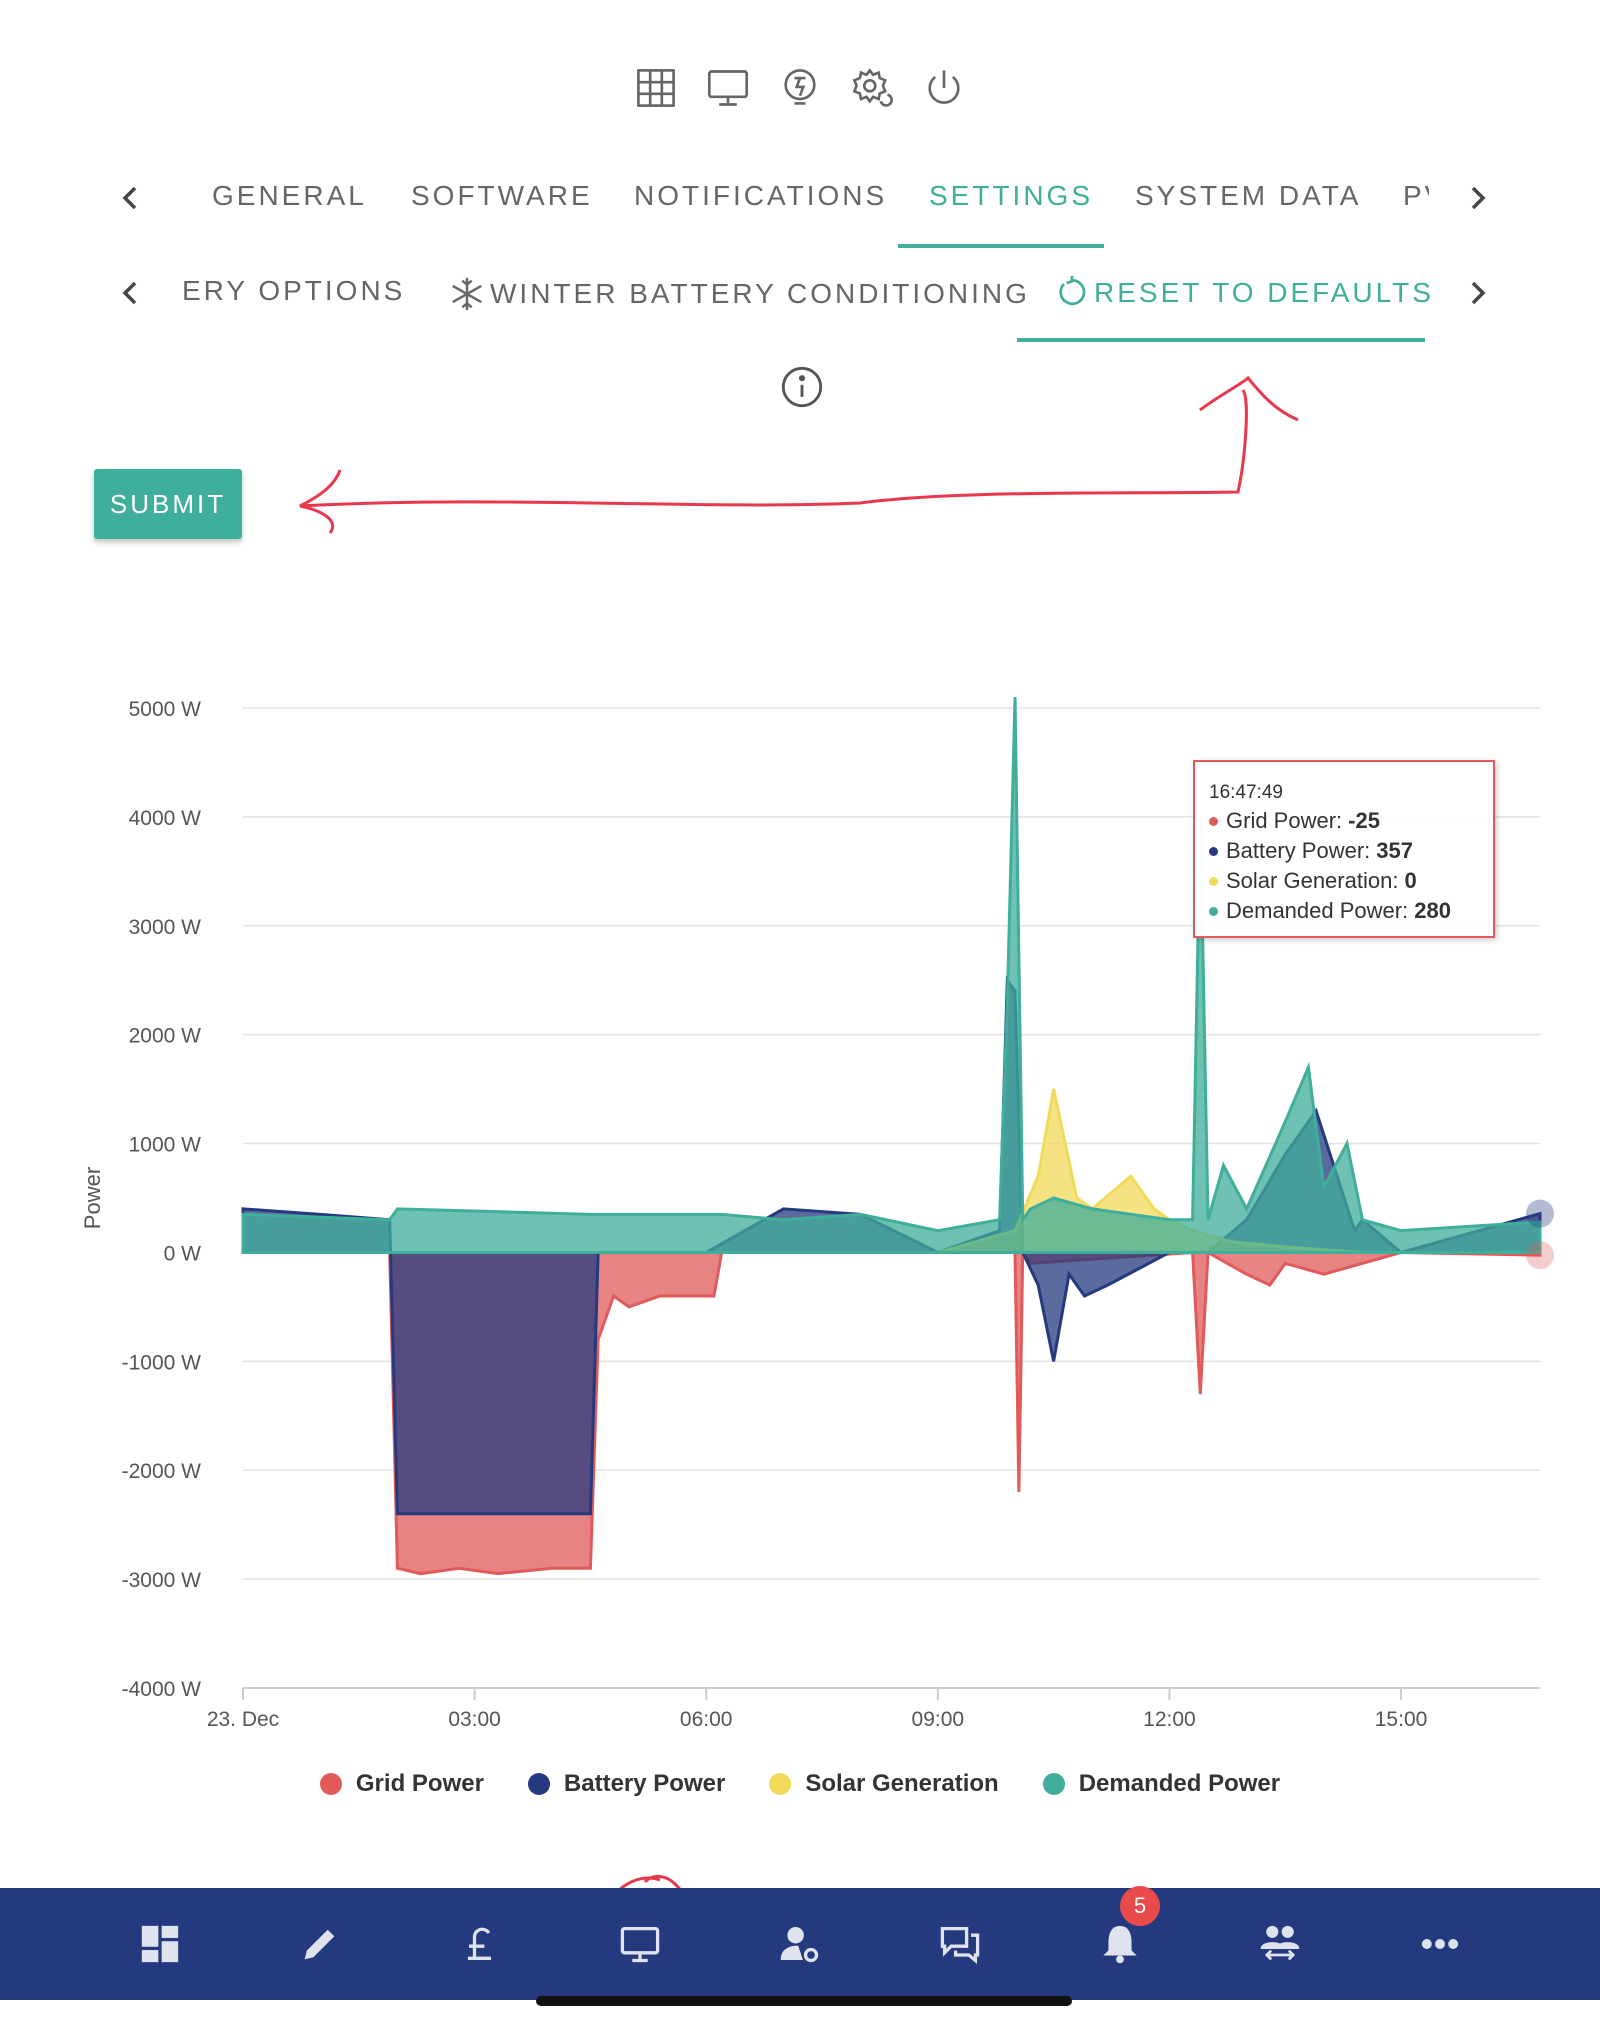  I want to click on y-axis-label: Power, so click(92, 1198).